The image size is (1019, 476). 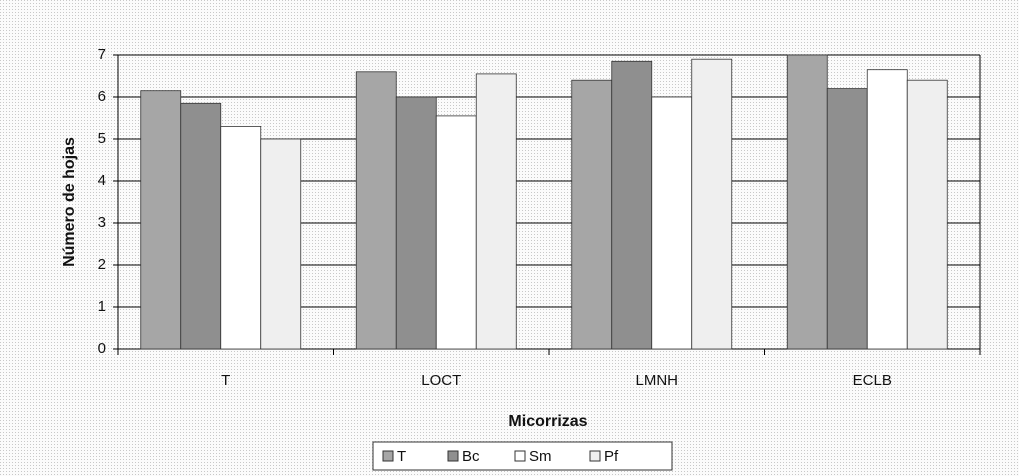 What do you see at coordinates (69, 202) in the screenshot?
I see `y-axis-title: Número de hojas` at bounding box center [69, 202].